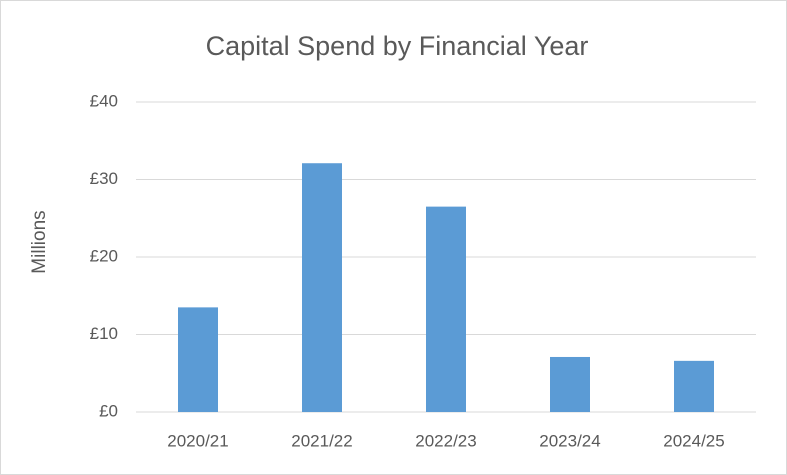 The height and width of the screenshot is (475, 787). Describe the element at coordinates (39, 241) in the screenshot. I see `y-axis-label: Millions` at that location.